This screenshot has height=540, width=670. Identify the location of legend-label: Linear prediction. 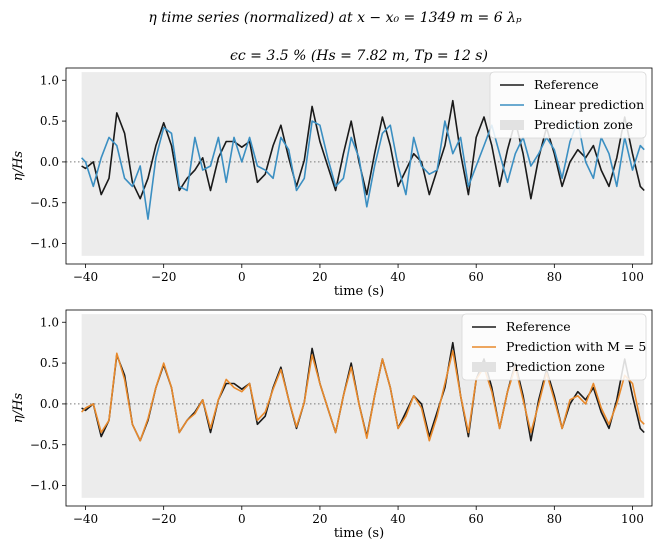
(589, 104).